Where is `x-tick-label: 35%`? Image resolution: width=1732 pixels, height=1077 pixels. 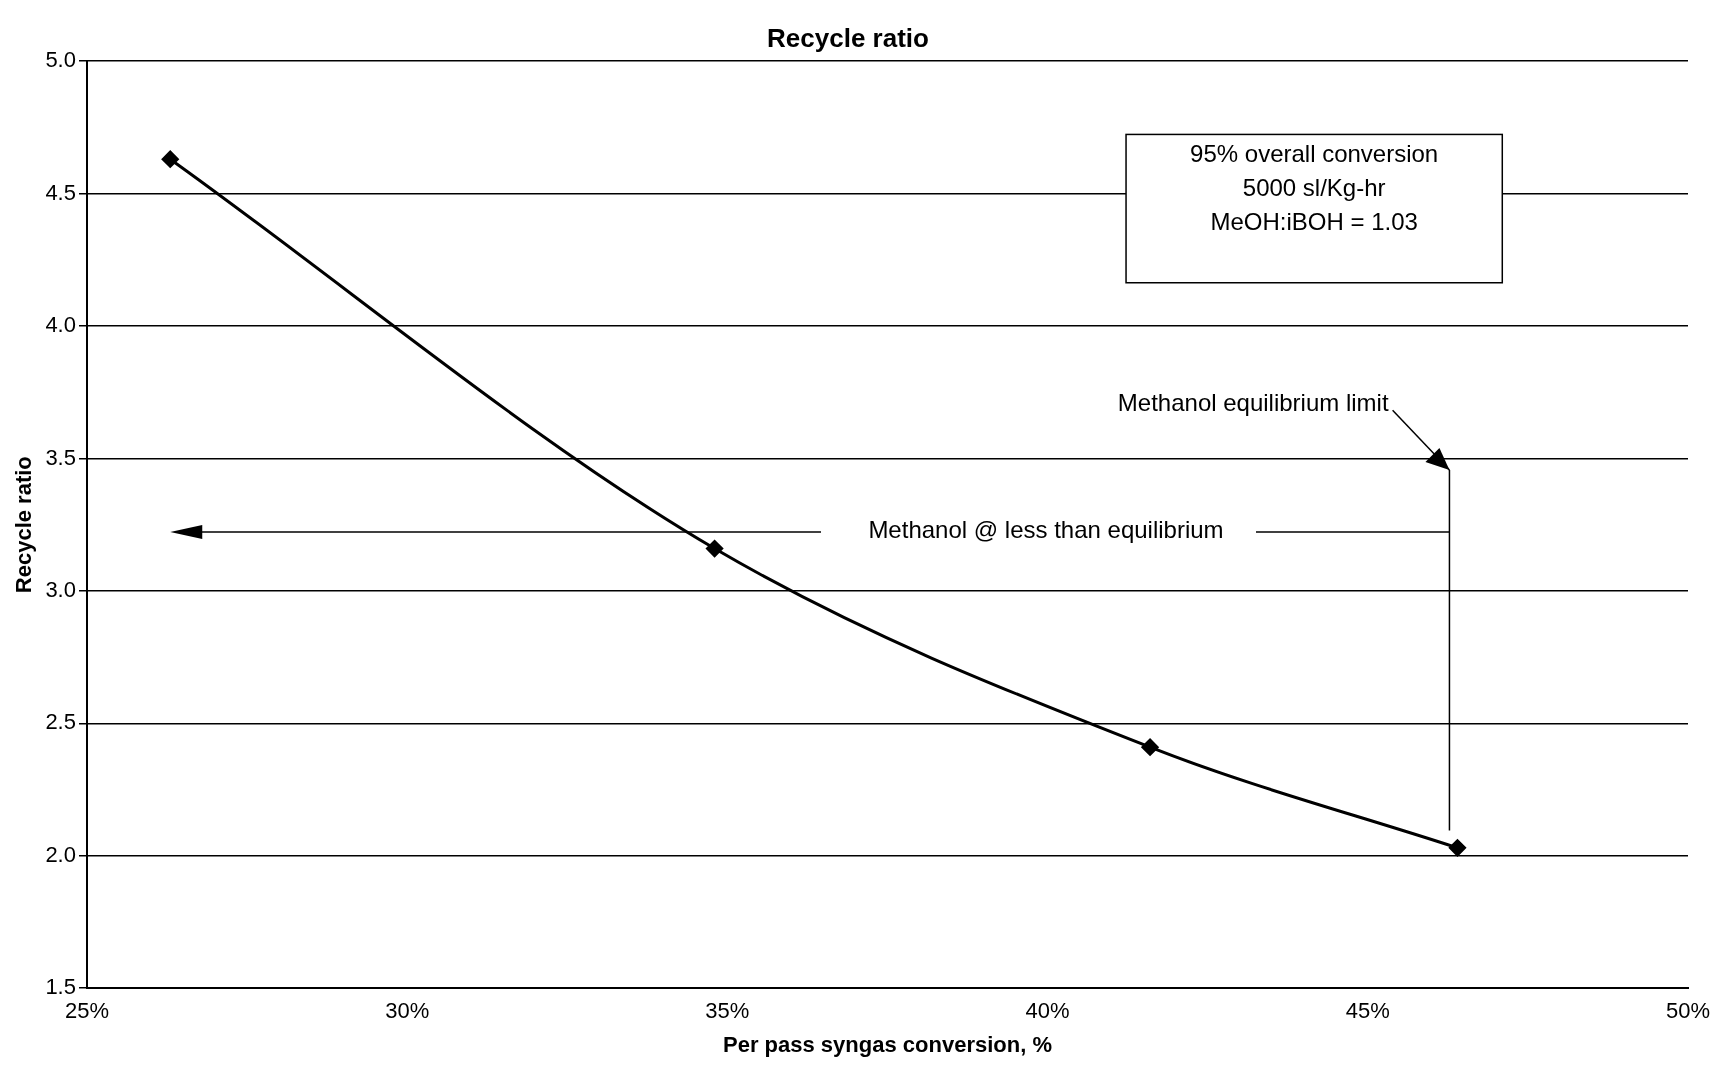 x-tick-label: 35% is located at coordinates (727, 1011).